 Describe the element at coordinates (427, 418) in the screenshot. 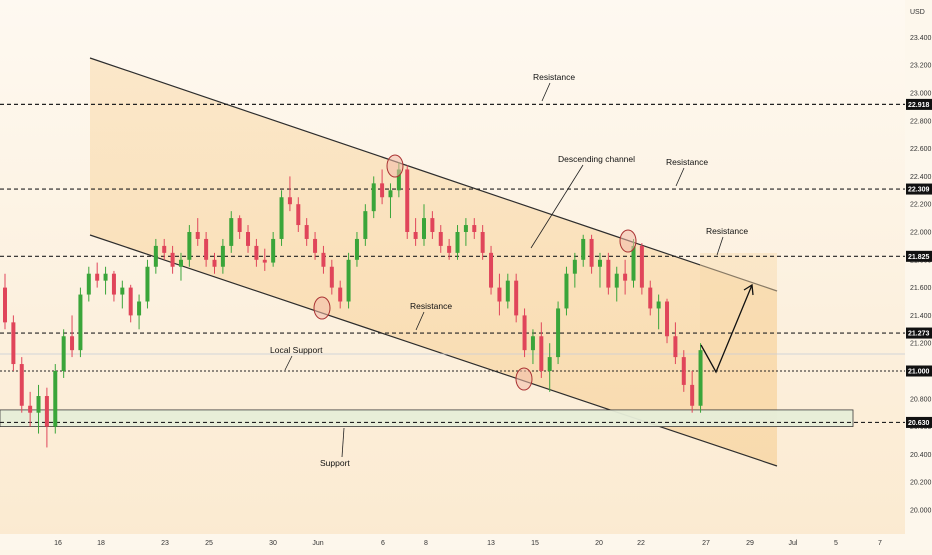

I see `support-zone` at that location.